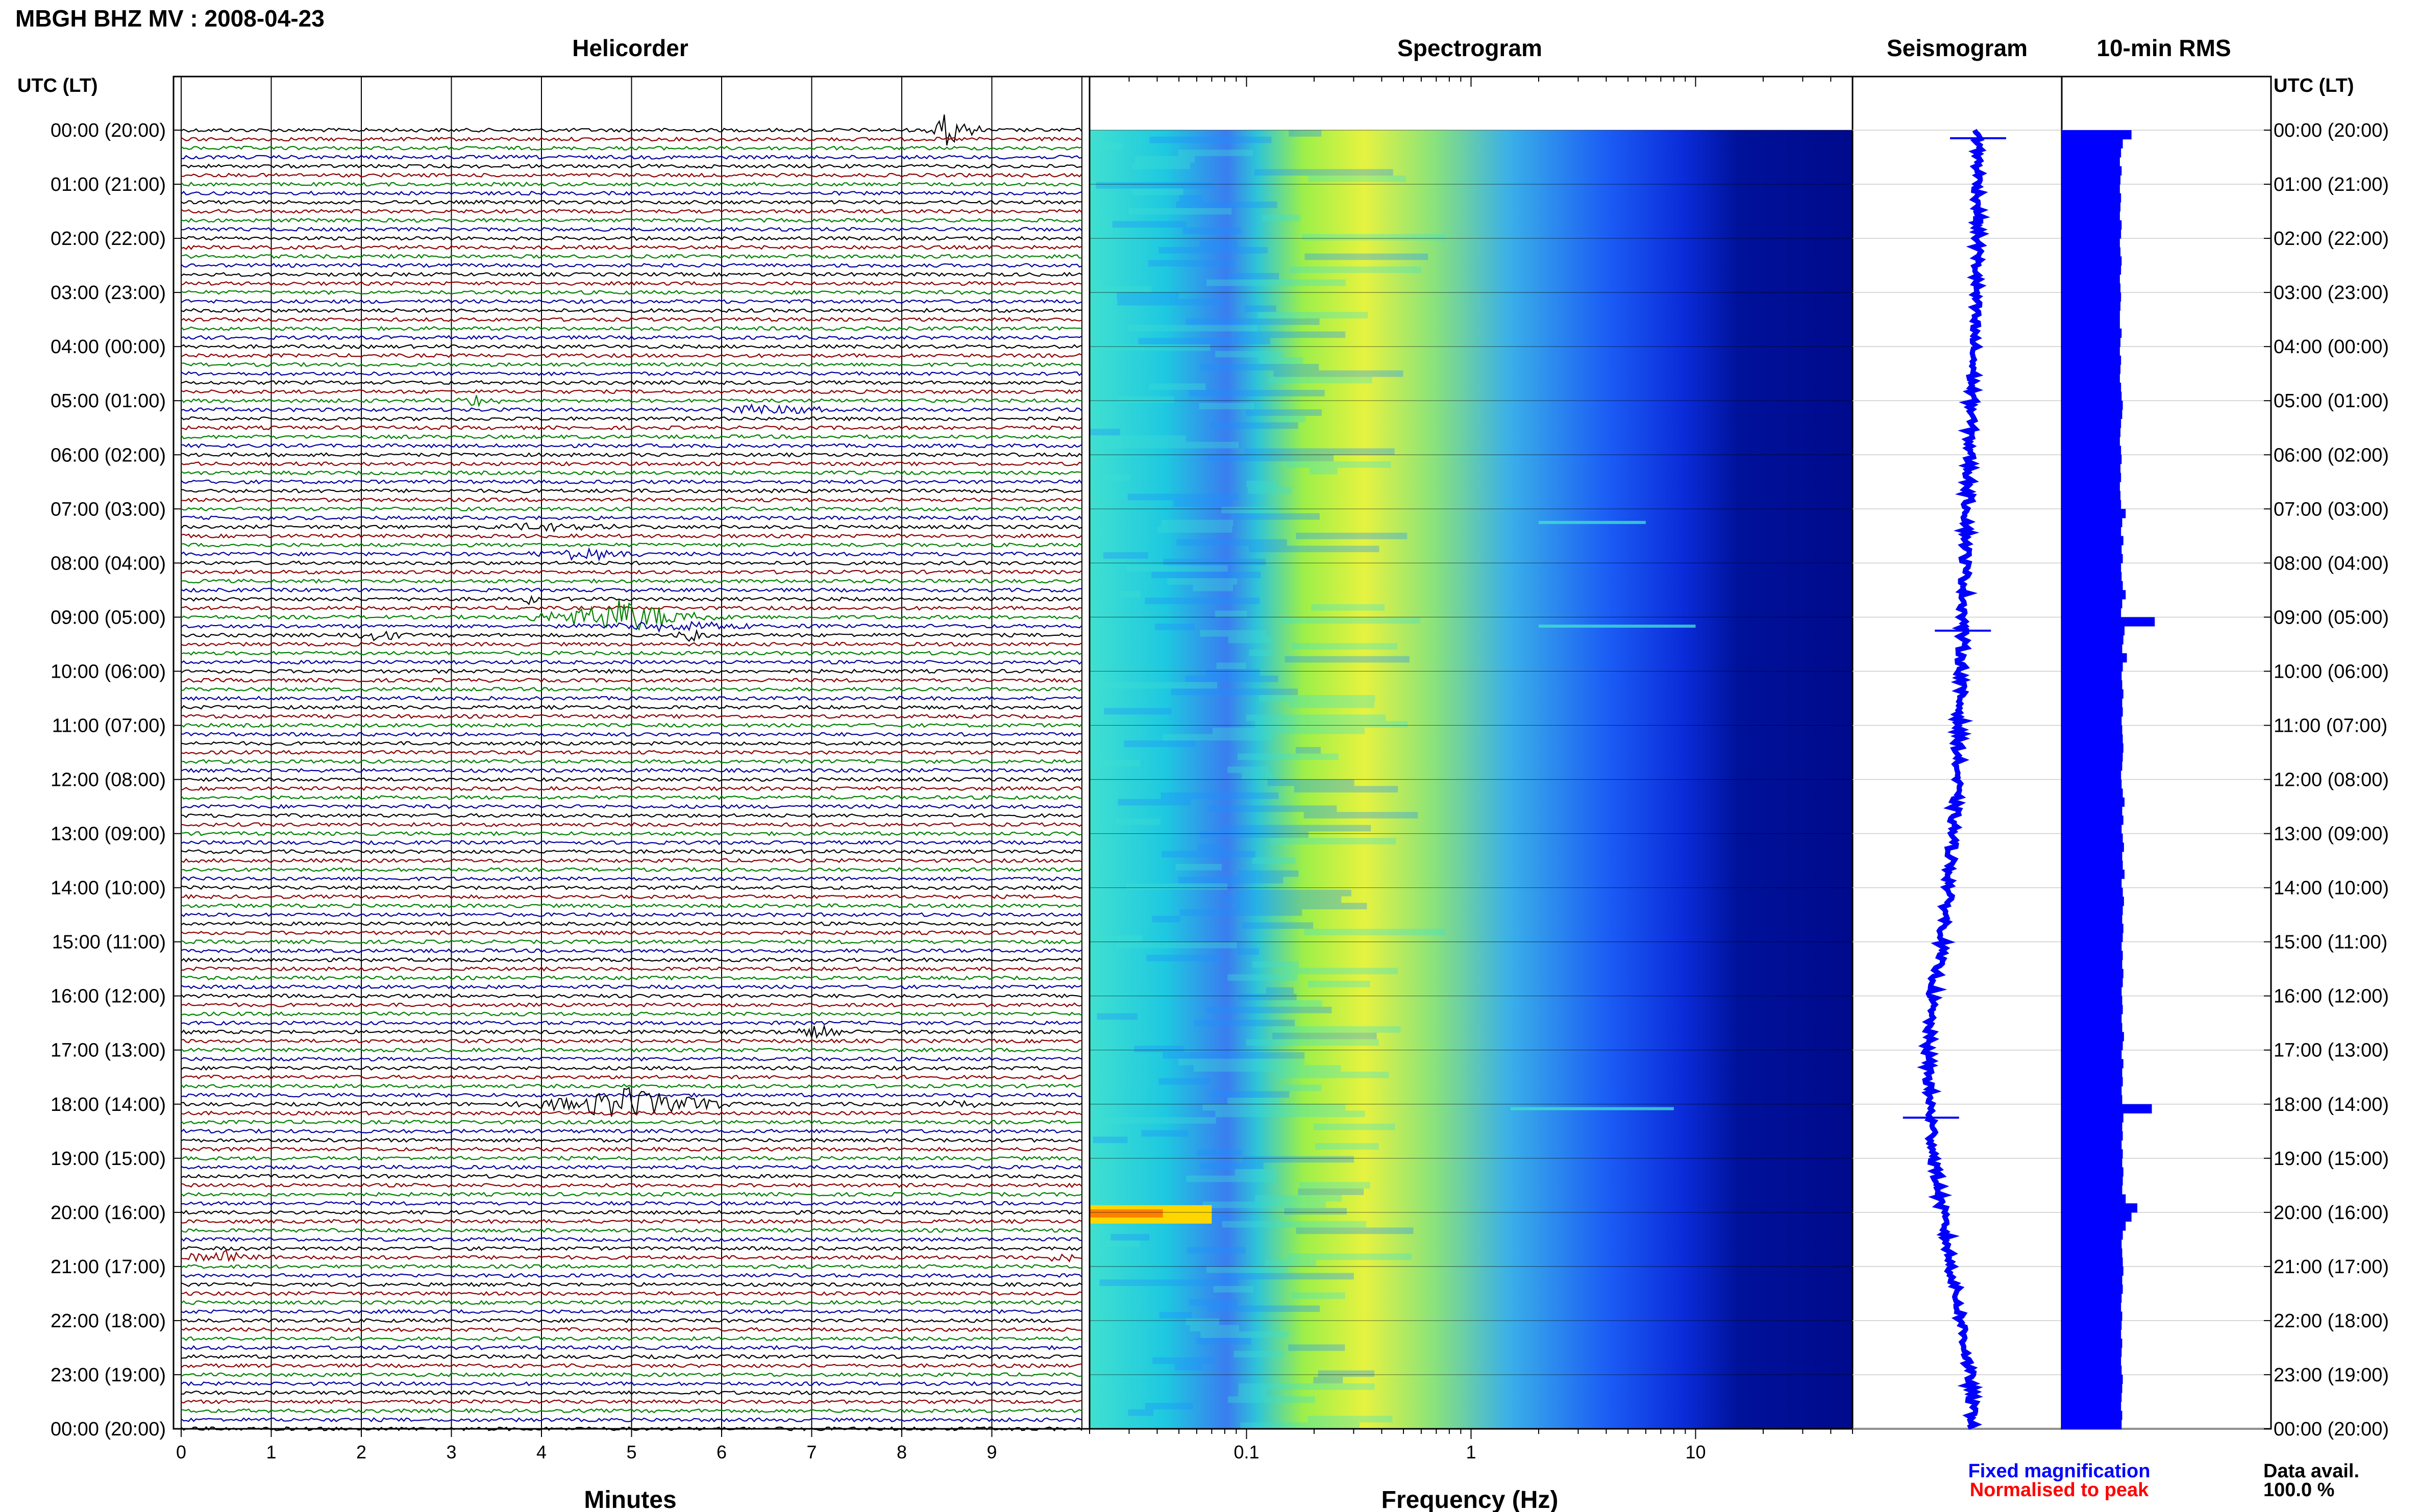  I want to click on time-tick-label: 18:00 (14:00), so click(108, 1105).